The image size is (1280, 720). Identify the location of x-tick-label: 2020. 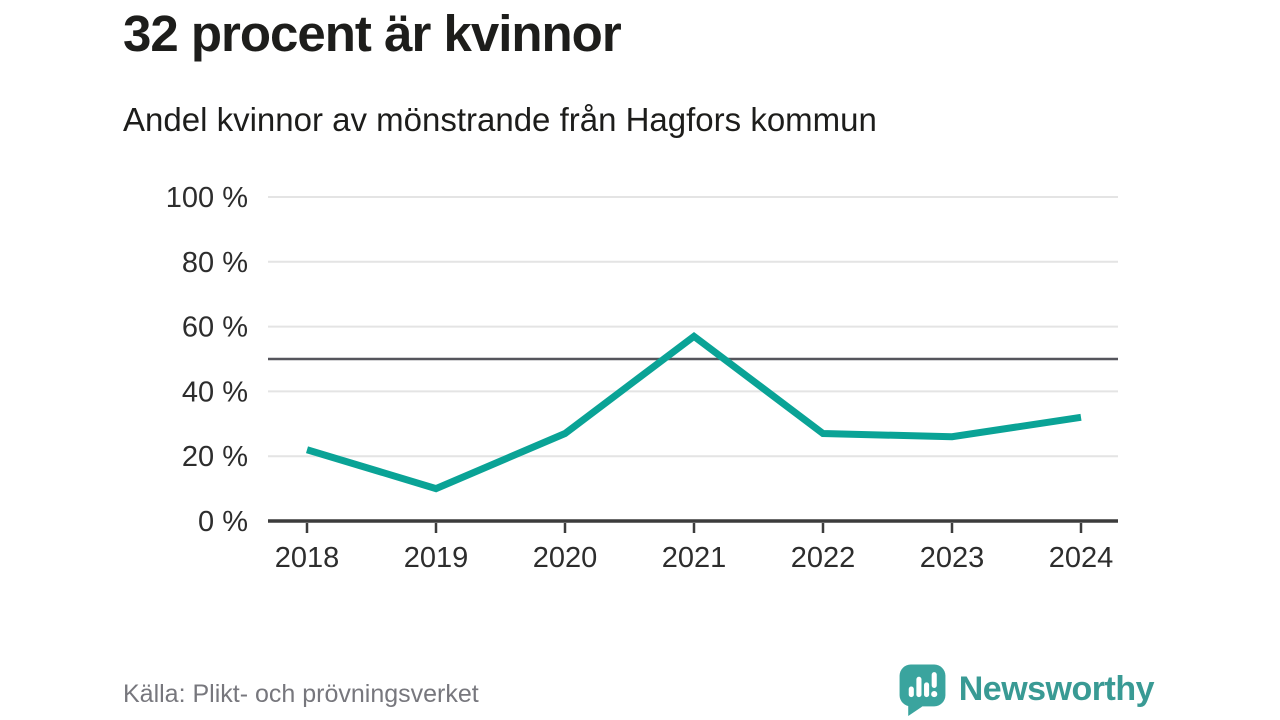
(565, 558).